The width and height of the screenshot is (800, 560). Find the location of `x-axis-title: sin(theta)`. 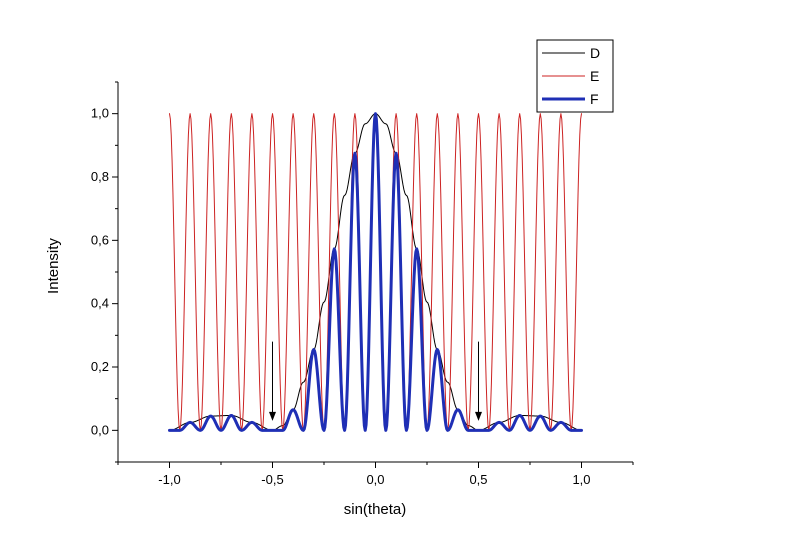

x-axis-title: sin(theta) is located at coordinates (375, 509).